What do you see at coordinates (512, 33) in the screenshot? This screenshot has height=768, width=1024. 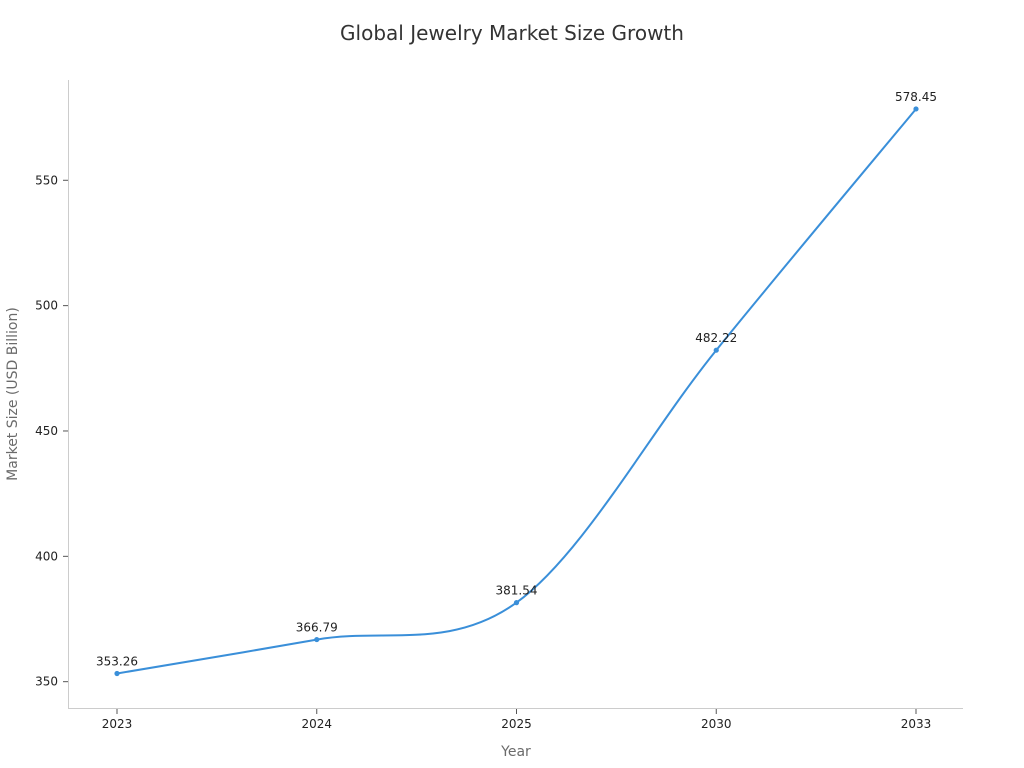 I see `chart-title: Global Jewelry Market Size Growth` at bounding box center [512, 33].